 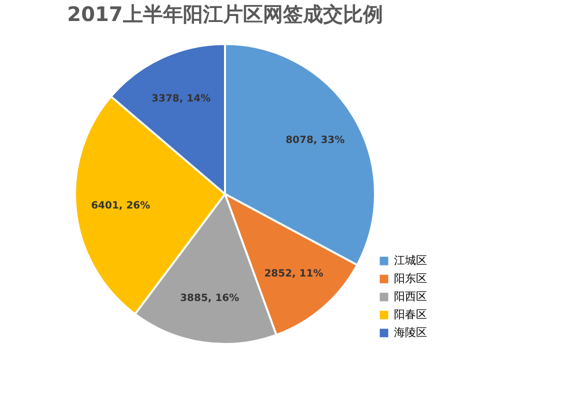 What do you see at coordinates (315, 140) in the screenshot?
I see `data-label: 8078, 33%` at bounding box center [315, 140].